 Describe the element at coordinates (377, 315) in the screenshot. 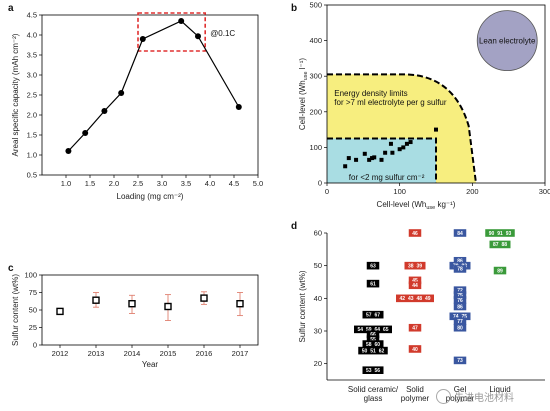

I see `ref-label: 67` at that location.